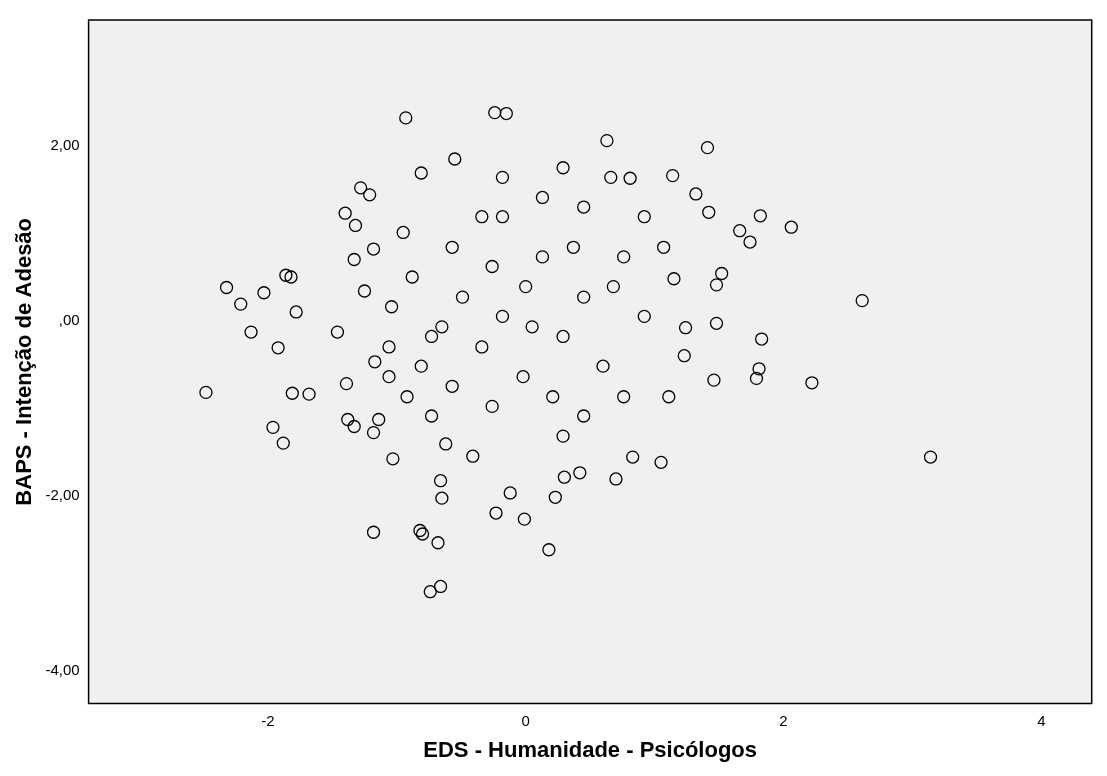 The image size is (1107, 776). I want to click on y-tick-label: -4,00, so click(62, 669).